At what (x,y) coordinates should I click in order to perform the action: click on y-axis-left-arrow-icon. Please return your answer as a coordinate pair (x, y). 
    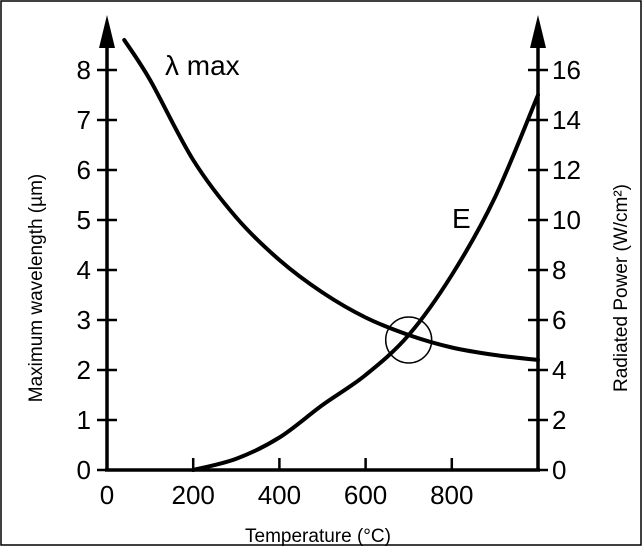
    Looking at the image, I should click on (107, 31).